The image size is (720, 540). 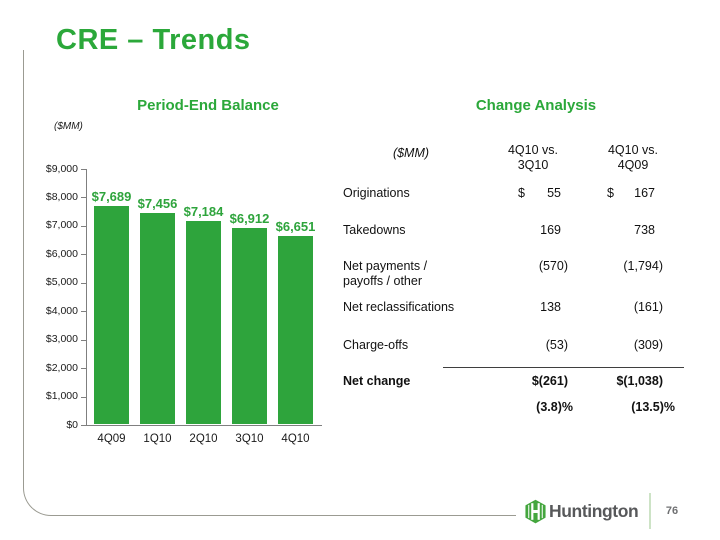 What do you see at coordinates (157, 439) in the screenshot?
I see `x-axis-tick-label: 1Q10` at bounding box center [157, 439].